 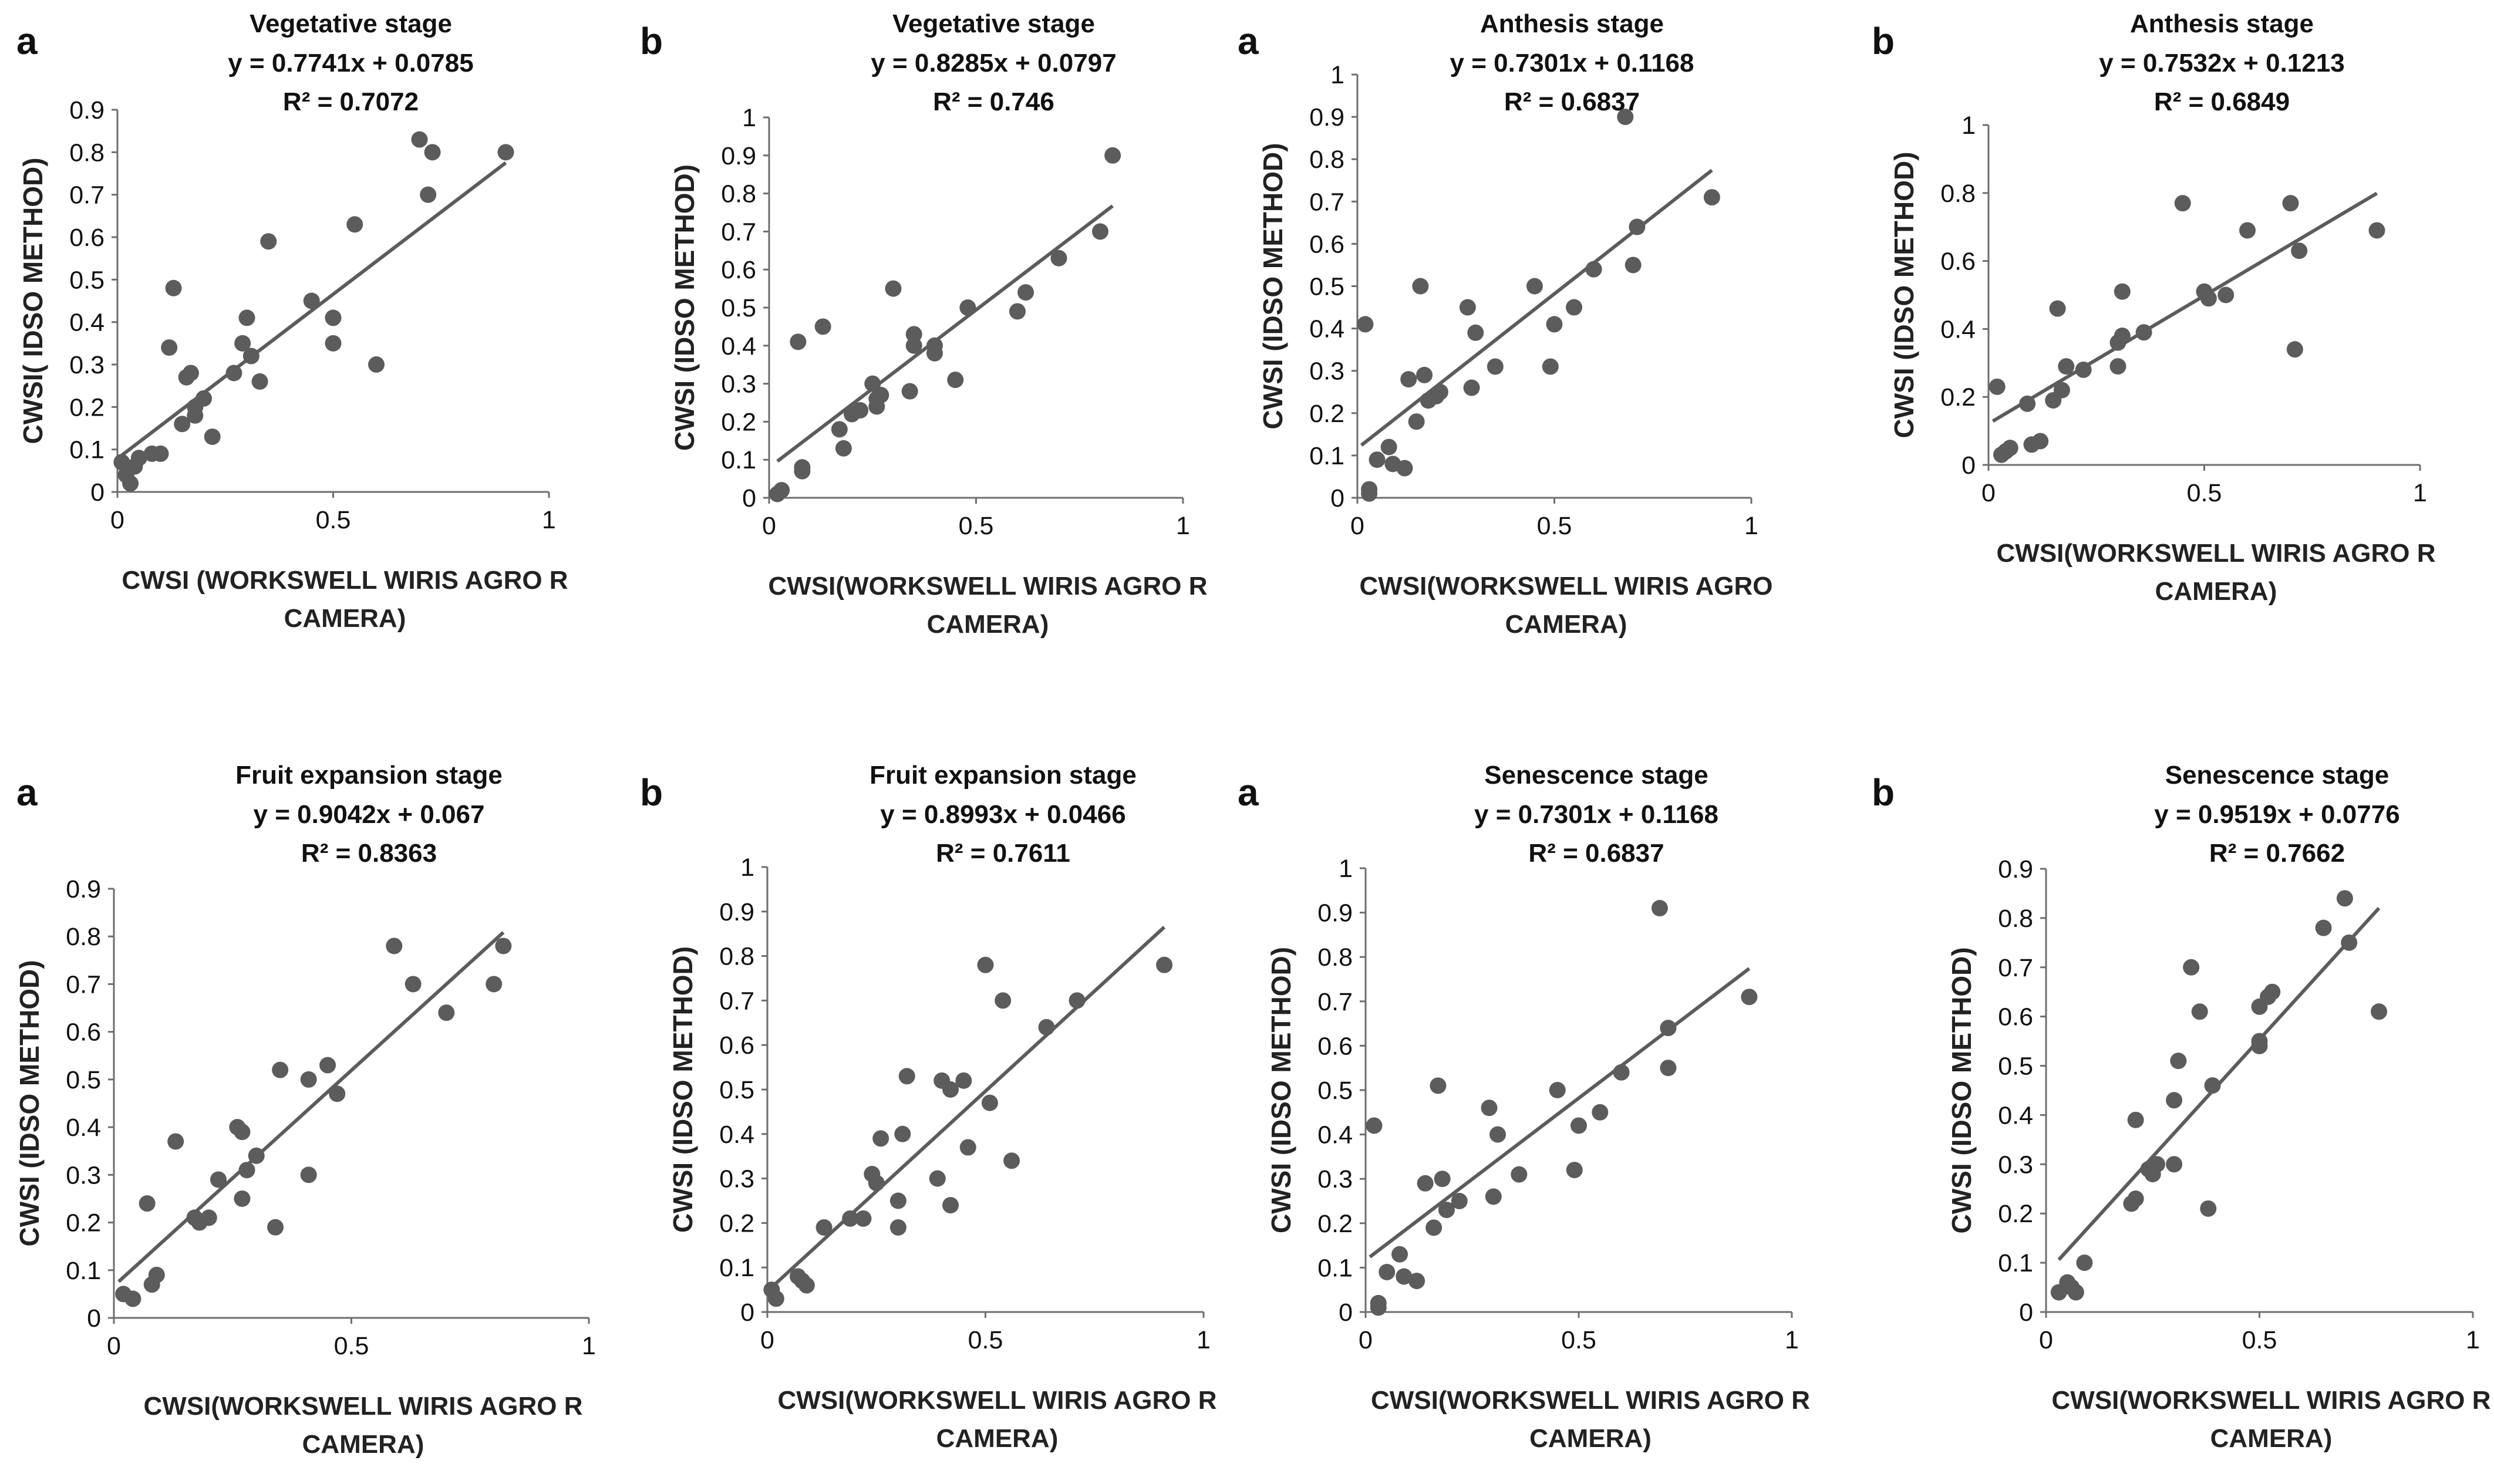 What do you see at coordinates (2277, 775) in the screenshot?
I see `series-title: Senescence stage` at bounding box center [2277, 775].